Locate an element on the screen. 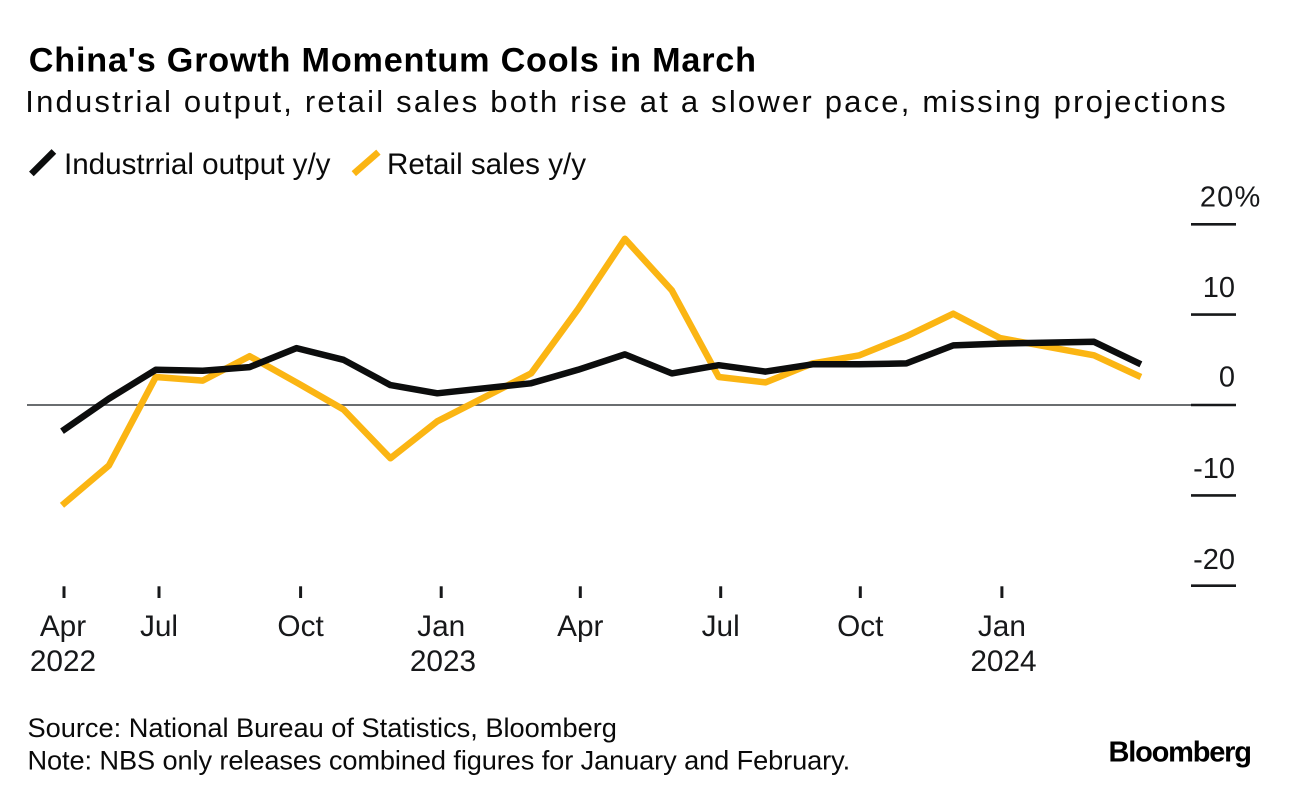  svg-text:China's Growth Momentum Cools: China's Growth Momentum Cools in March is located at coordinates (393, 61).